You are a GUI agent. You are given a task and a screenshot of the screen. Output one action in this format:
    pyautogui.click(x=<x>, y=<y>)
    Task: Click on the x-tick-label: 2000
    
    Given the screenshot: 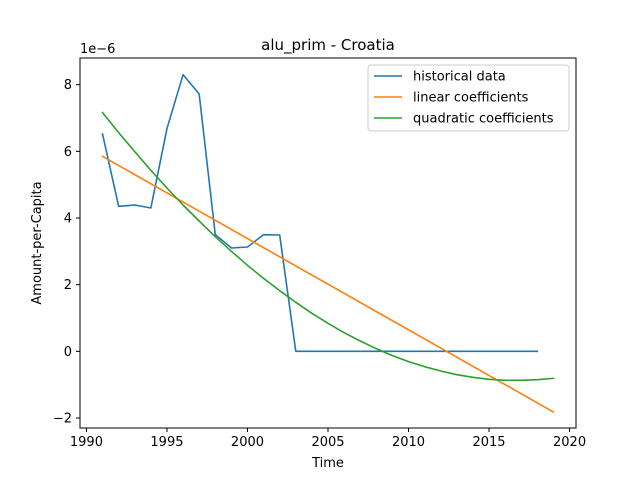 What is the action you would take?
    pyautogui.click(x=247, y=442)
    